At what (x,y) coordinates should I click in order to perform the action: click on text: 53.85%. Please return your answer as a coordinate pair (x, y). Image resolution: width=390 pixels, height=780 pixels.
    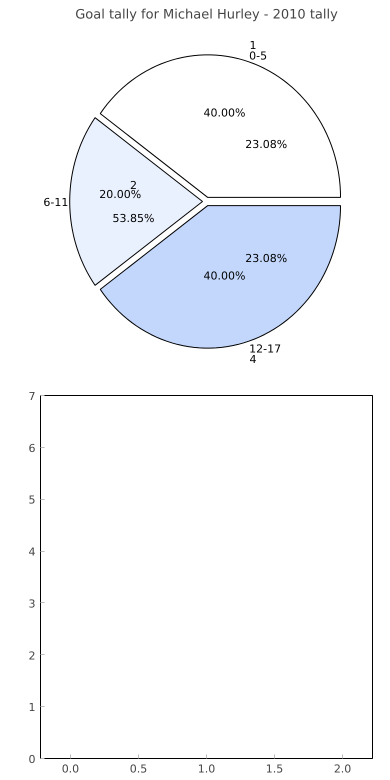
    Looking at the image, I should click on (133, 219).